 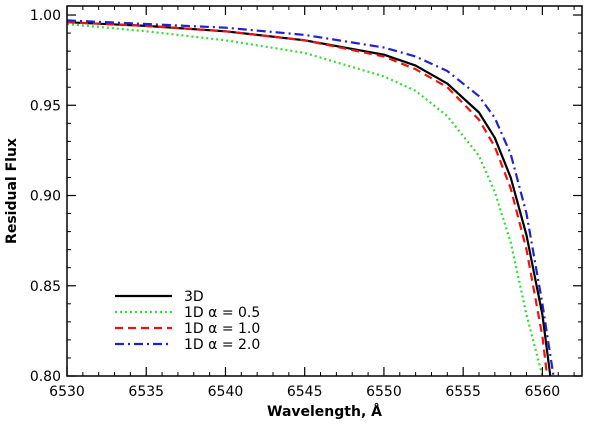 I want to click on legend-label-1: 1D α = 0.5, so click(x=222, y=313).